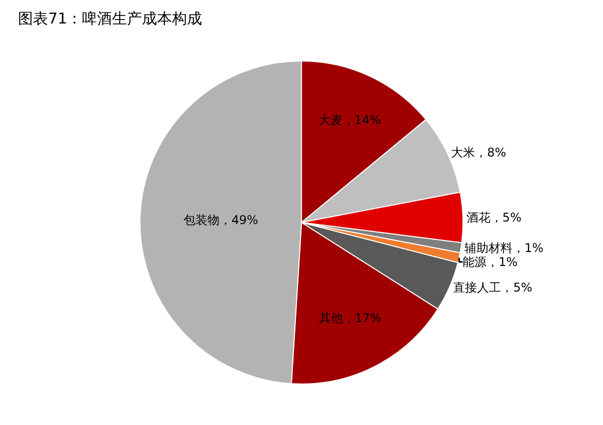  Describe the element at coordinates (350, 317) in the screenshot. I see `slice-label: 其他，17%` at that location.